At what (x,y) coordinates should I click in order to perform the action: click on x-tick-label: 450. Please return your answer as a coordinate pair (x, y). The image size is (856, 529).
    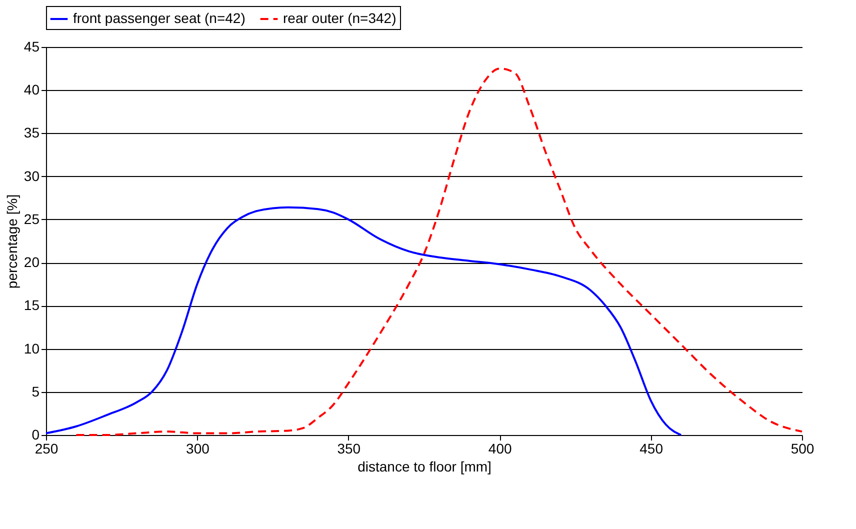
    Looking at the image, I should click on (652, 448).